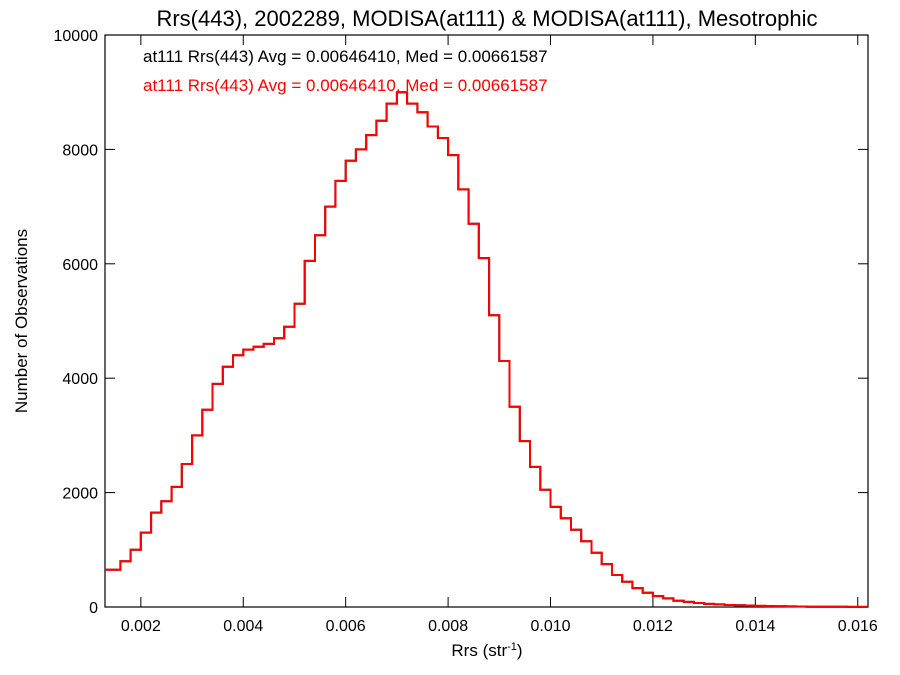 The height and width of the screenshot is (675, 900). I want to click on y-tick-label: 0, so click(93, 608).